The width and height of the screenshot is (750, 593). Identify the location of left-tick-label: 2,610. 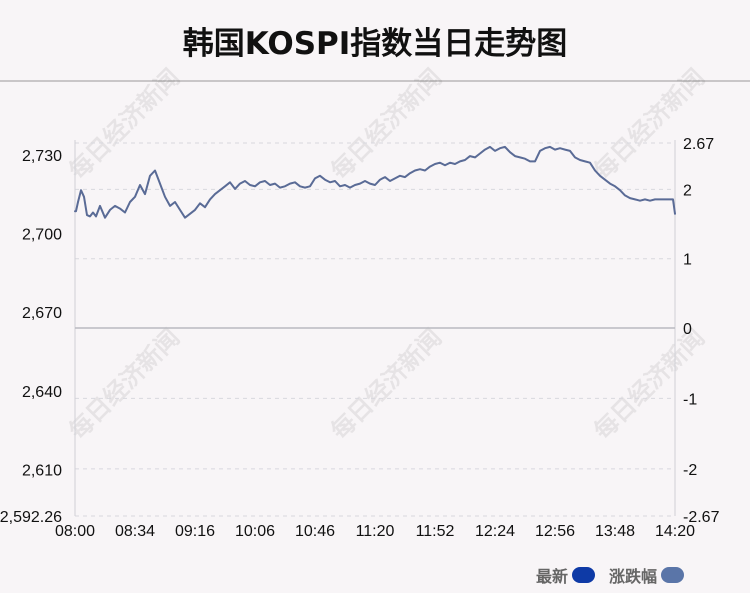
(42, 470).